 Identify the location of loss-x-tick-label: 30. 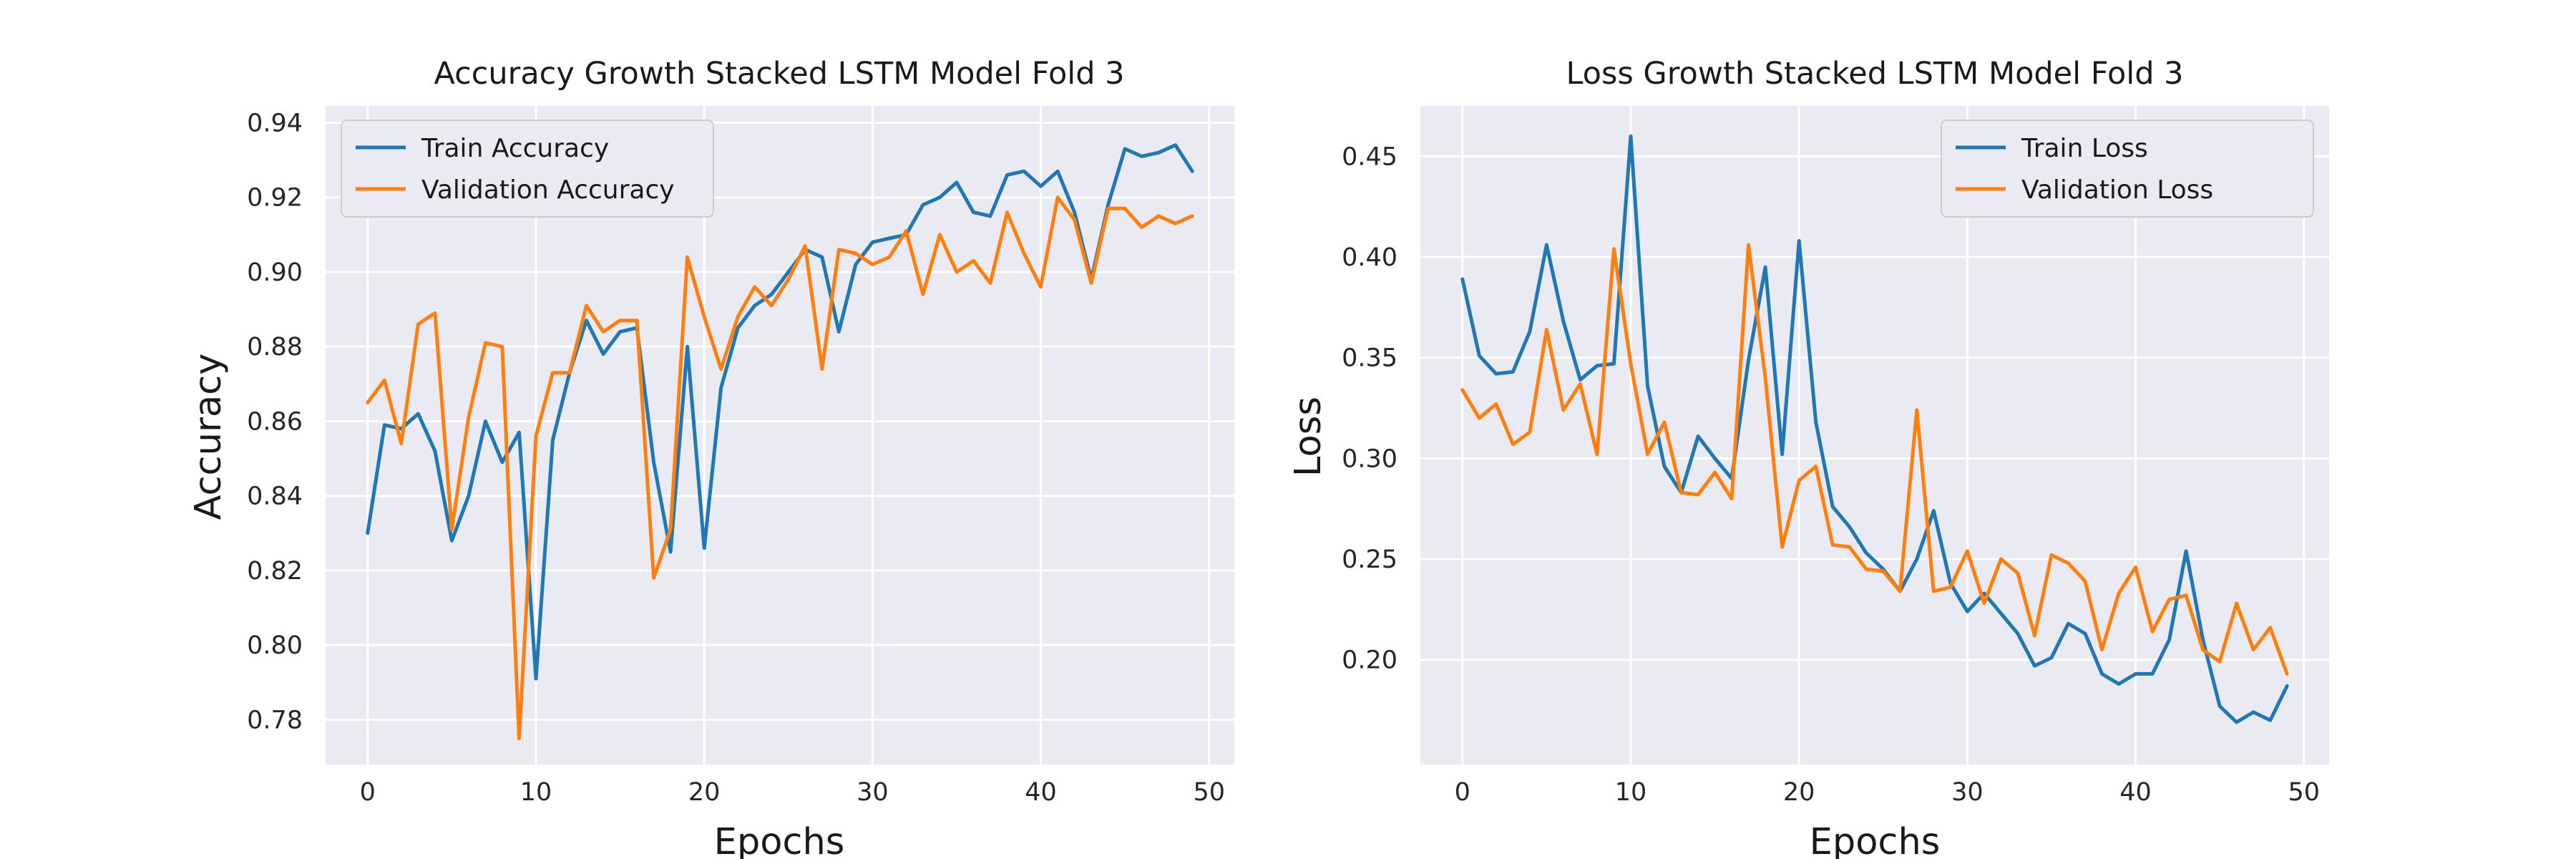
(1967, 792).